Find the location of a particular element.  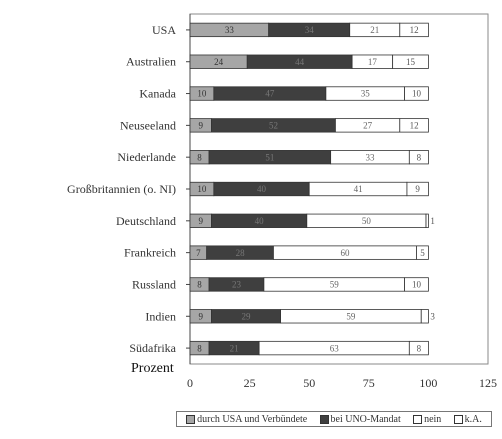

legend-swatch-usa is located at coordinates (191, 419).